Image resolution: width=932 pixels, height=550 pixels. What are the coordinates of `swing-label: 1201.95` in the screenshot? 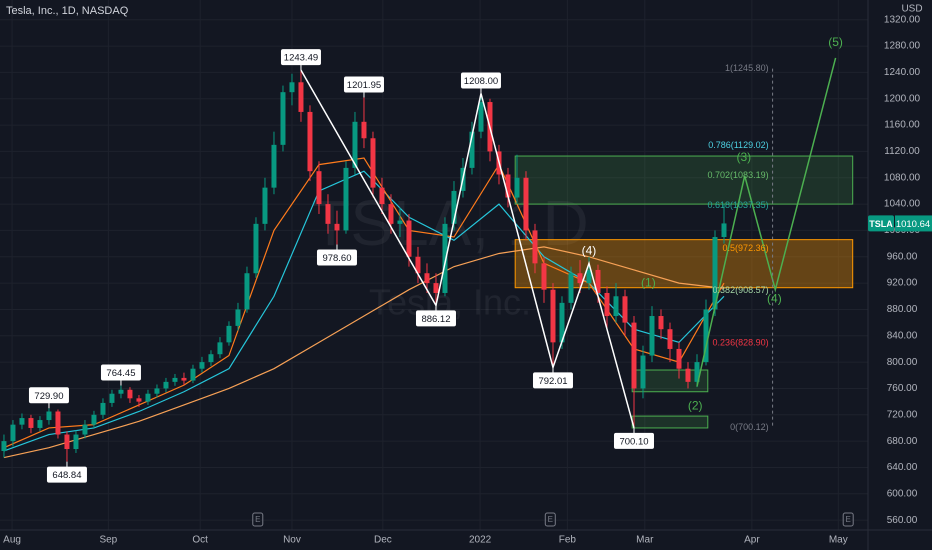 It's located at (364, 85).